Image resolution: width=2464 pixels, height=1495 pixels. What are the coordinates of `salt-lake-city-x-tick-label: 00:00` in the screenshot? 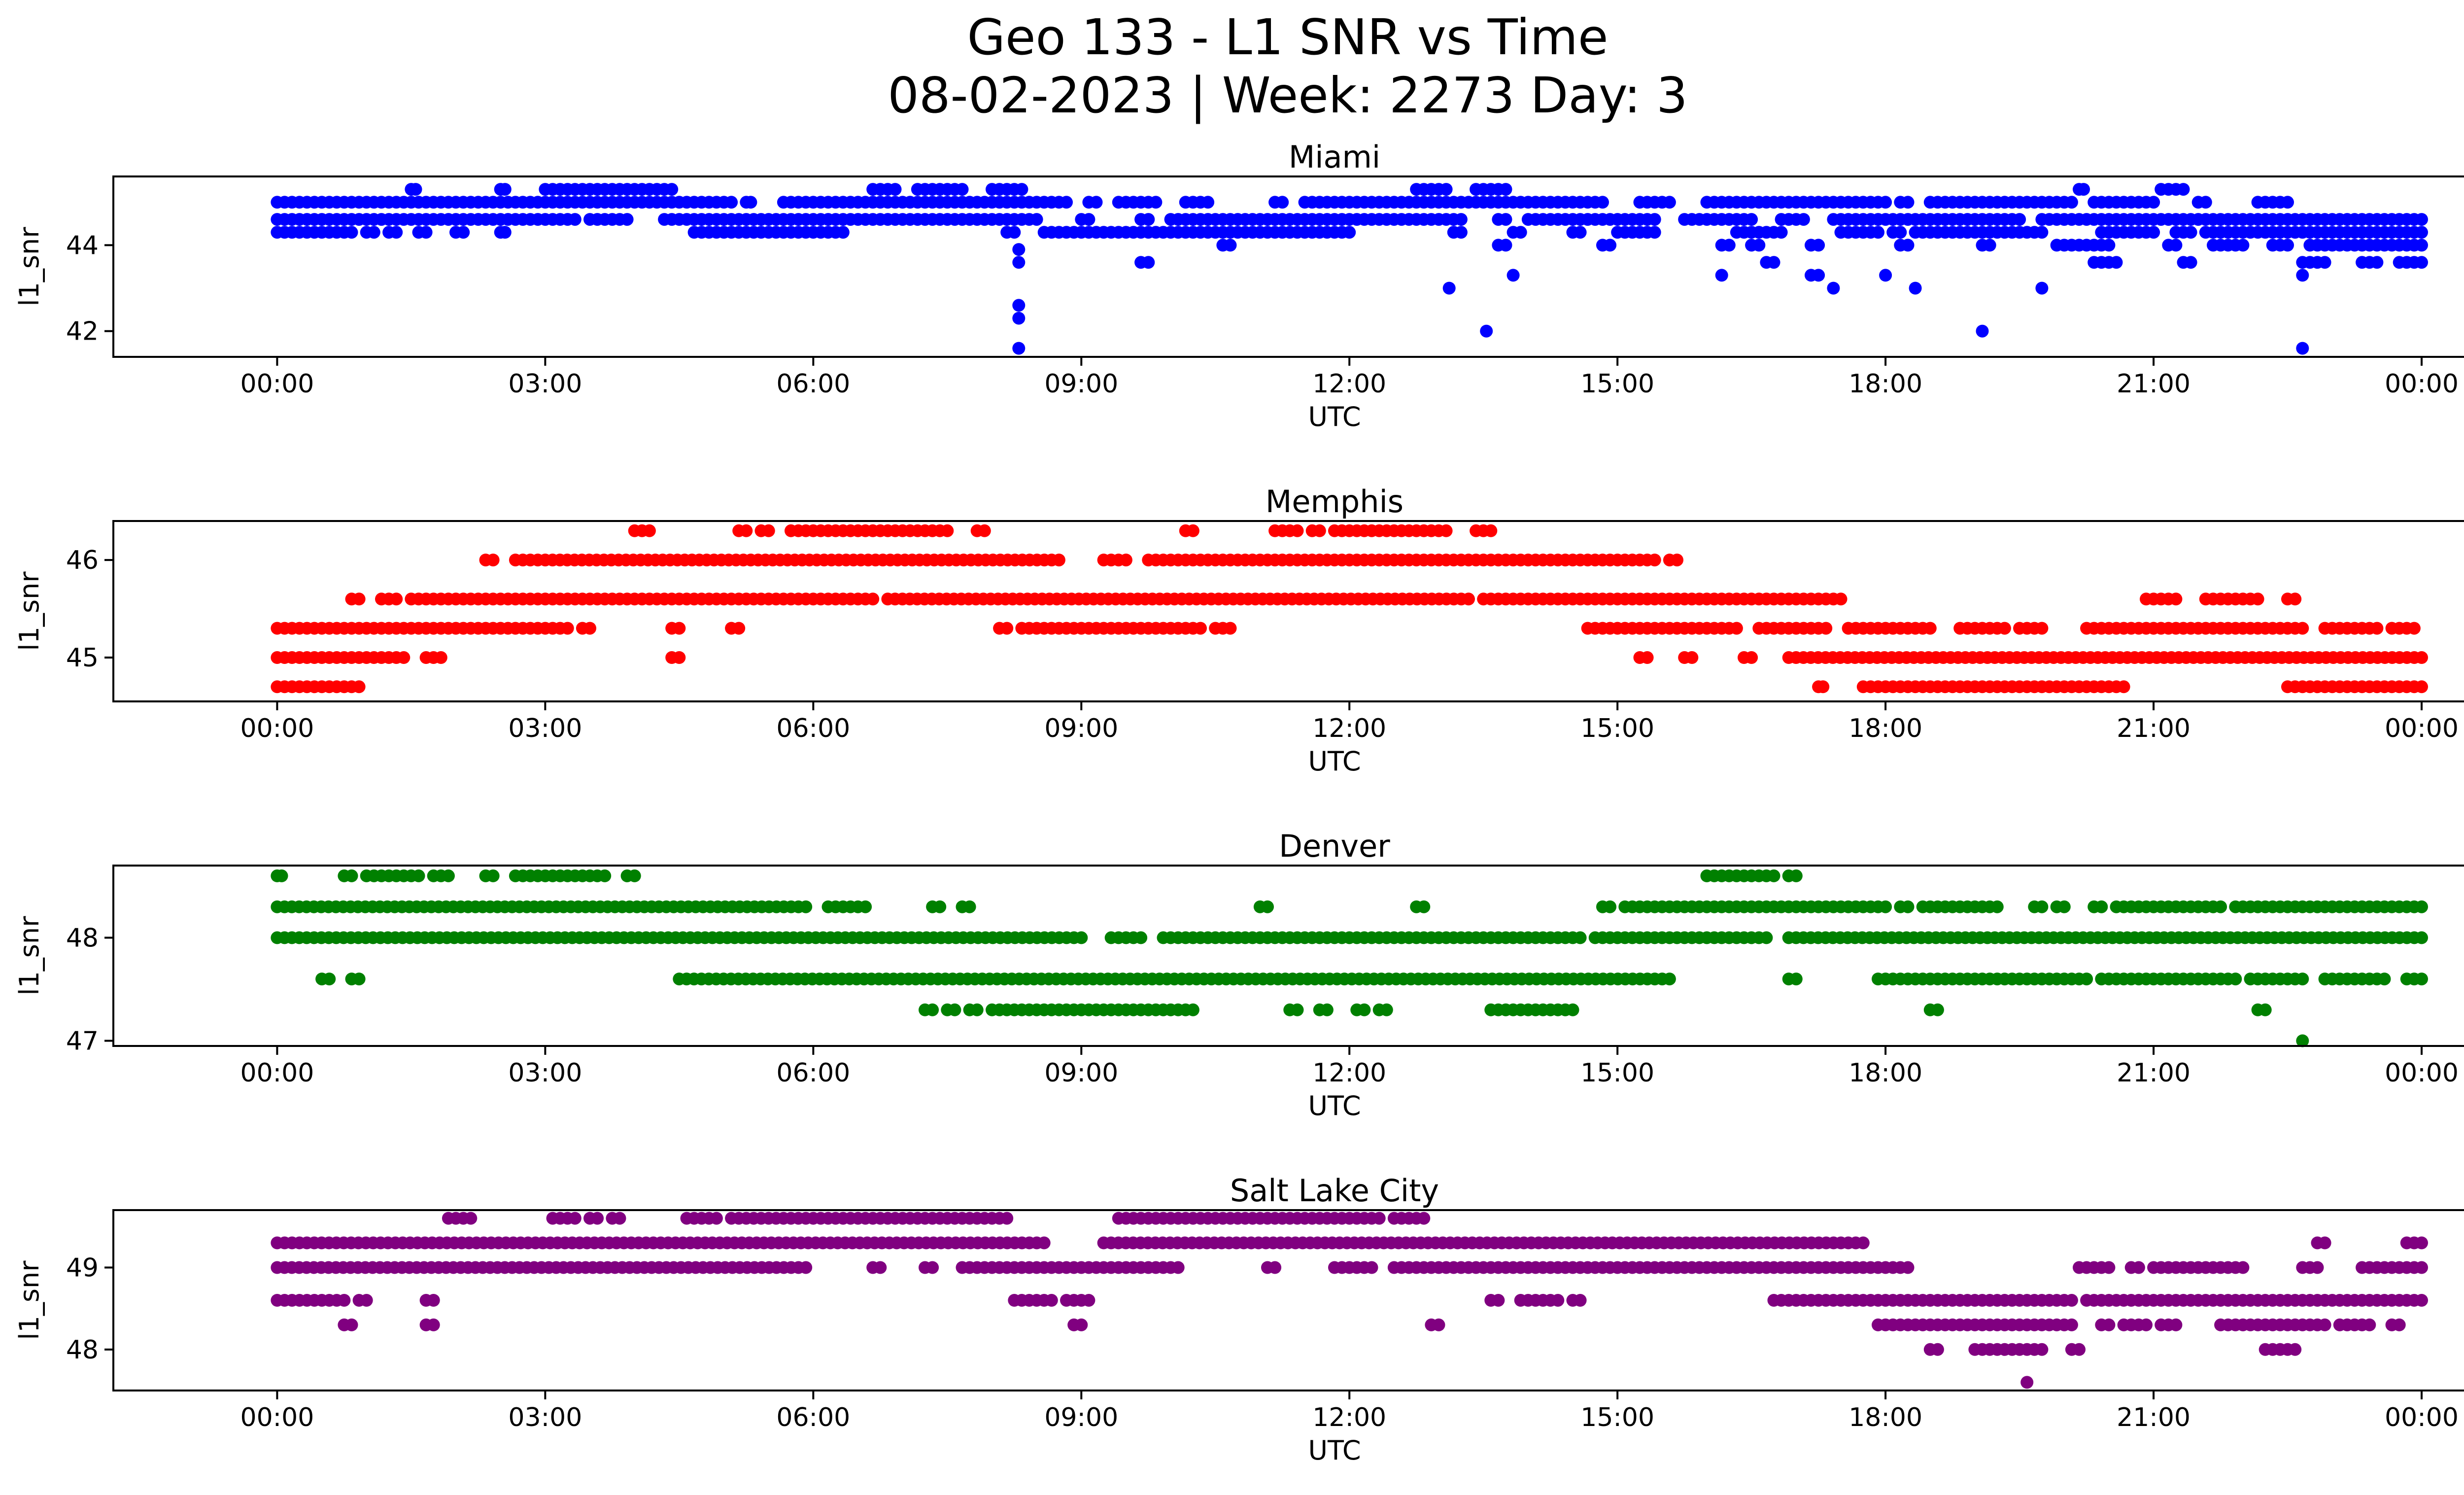 It's located at (2422, 1417).